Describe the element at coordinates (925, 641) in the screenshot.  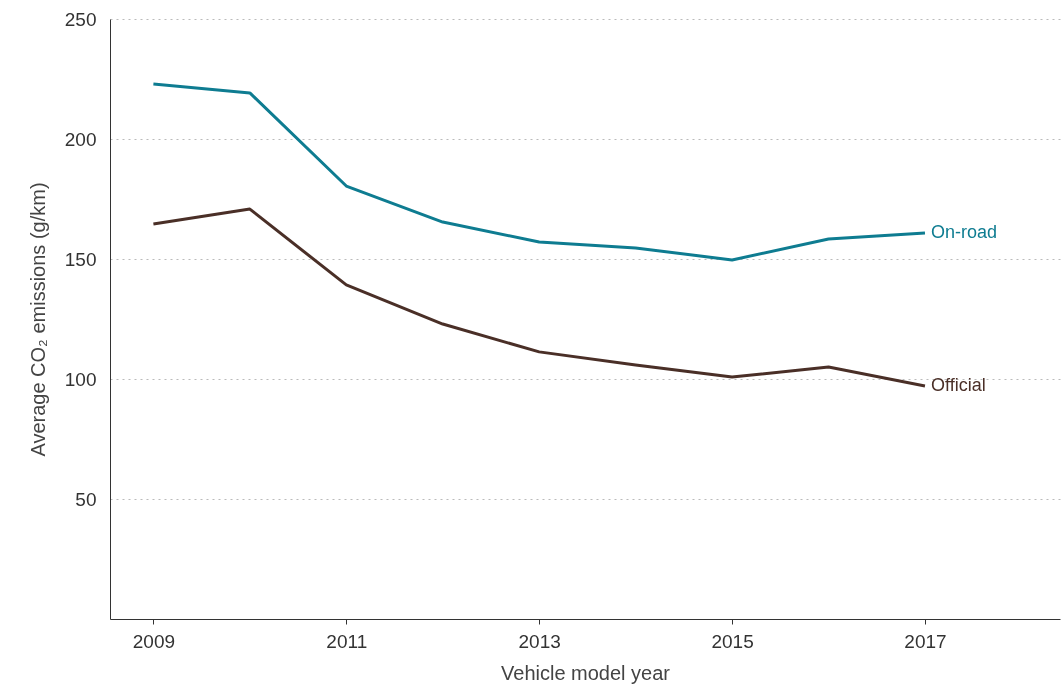
I see `x-tick-label: 2017` at that location.